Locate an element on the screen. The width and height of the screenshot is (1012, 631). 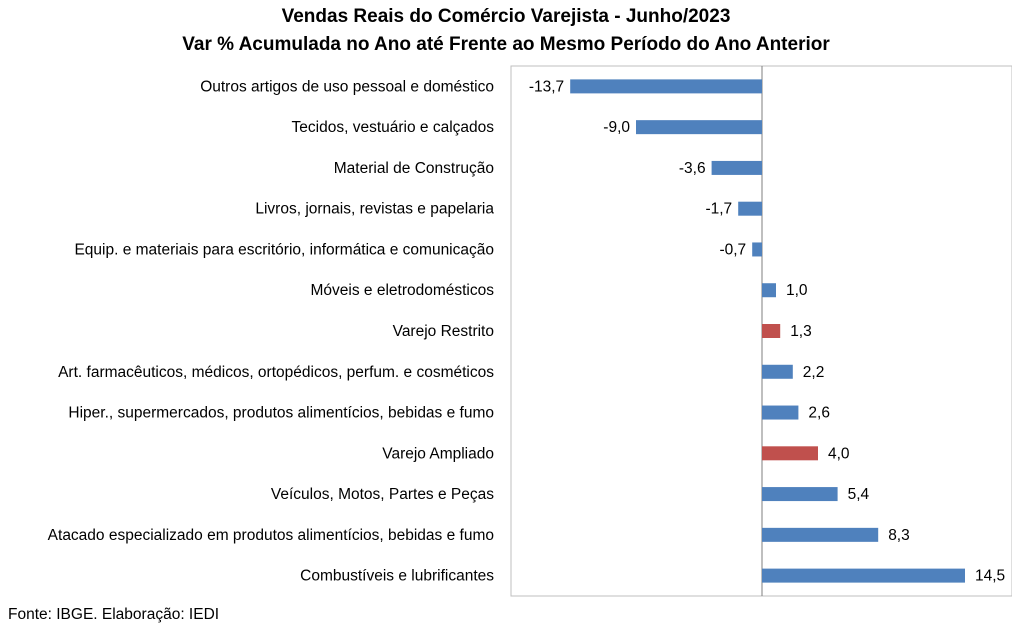
category-label: Tecidos, vestuário e calçados is located at coordinates (393, 127).